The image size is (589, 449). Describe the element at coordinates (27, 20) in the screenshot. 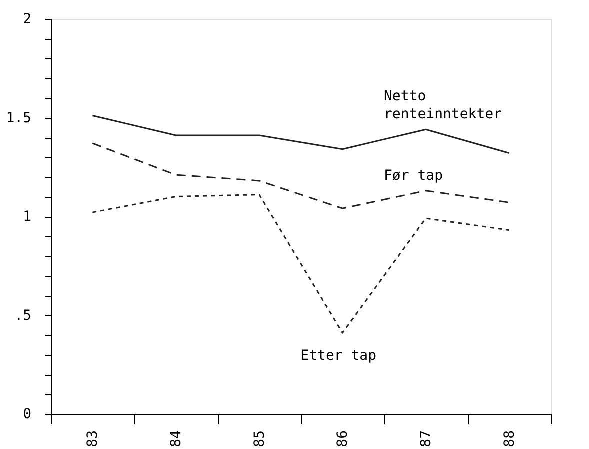

I see `y-tick-label: 2` at that location.